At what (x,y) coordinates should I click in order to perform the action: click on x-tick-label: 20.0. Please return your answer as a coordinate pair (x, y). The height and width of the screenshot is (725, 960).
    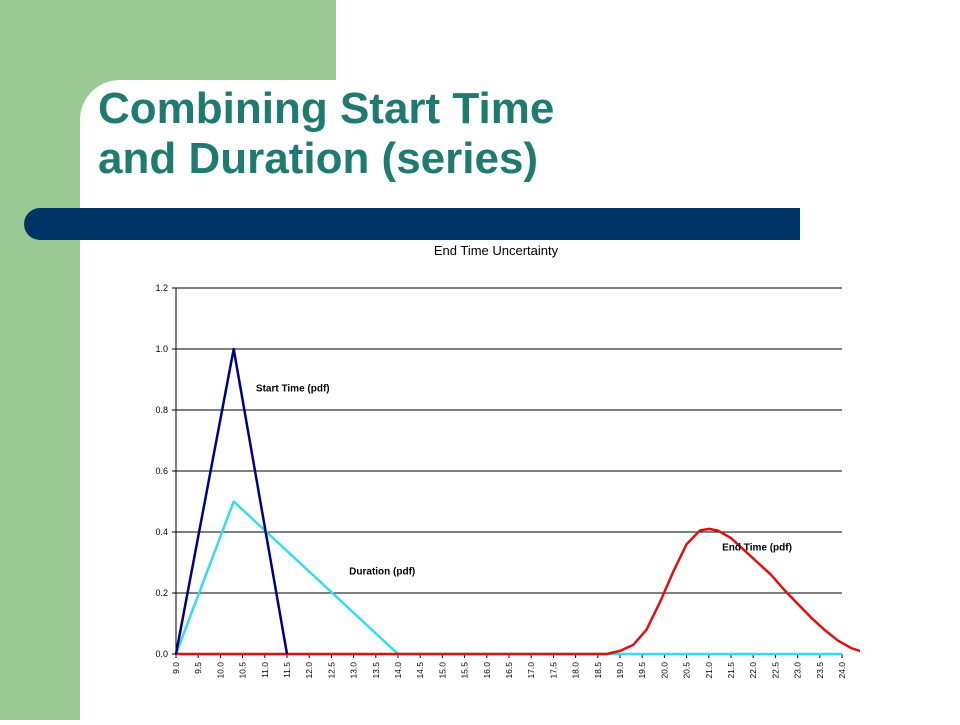
    Looking at the image, I should click on (664, 670).